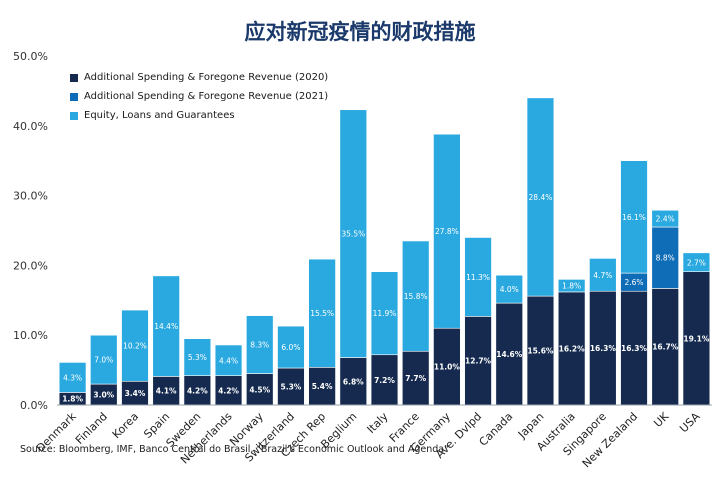 The image size is (720, 500). Describe the element at coordinates (322, 386) in the screenshot. I see `data-label: 5.4%` at that location.